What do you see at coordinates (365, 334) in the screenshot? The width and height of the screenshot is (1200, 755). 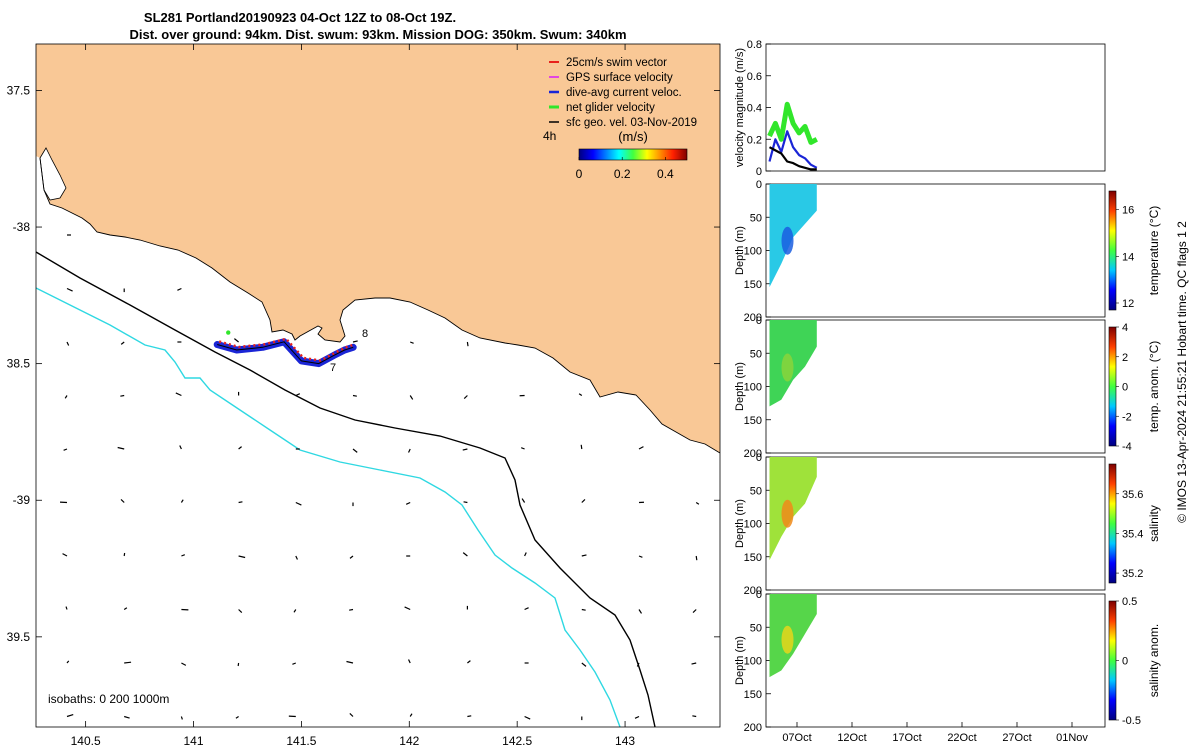 I see `track-day-label-8: 8` at bounding box center [365, 334].